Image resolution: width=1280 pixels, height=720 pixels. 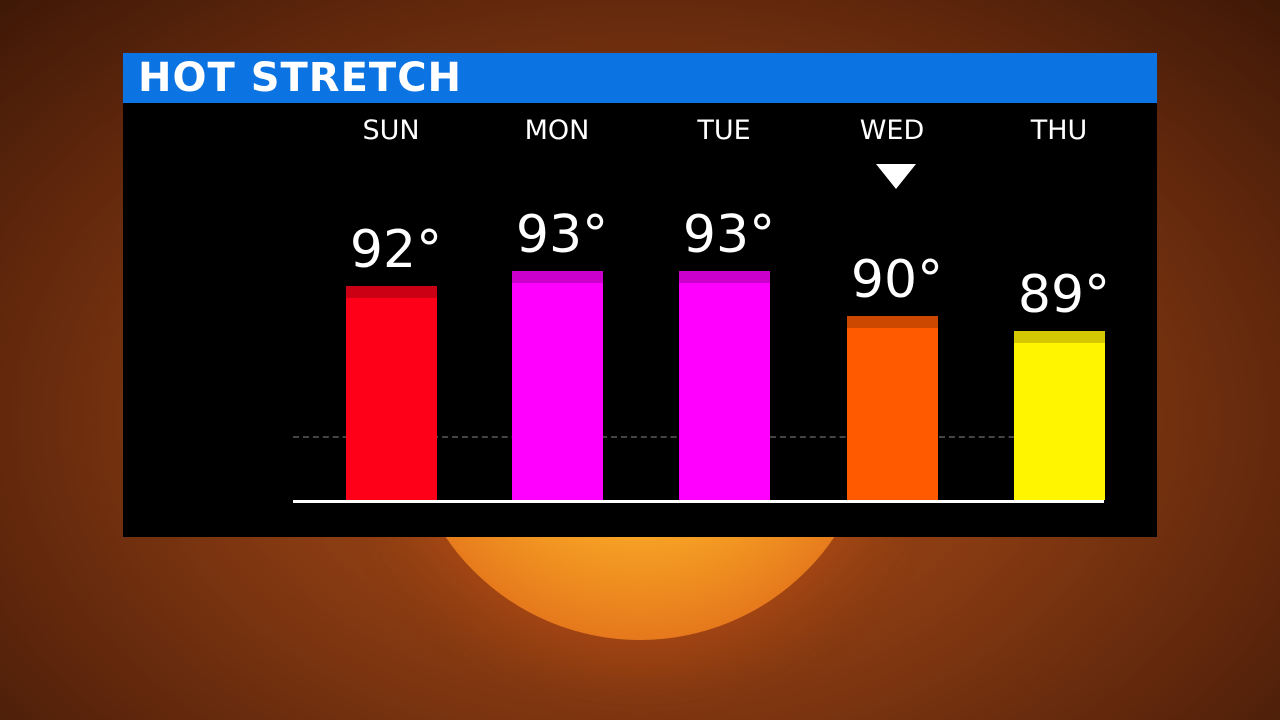 What do you see at coordinates (897, 280) in the screenshot?
I see `value-label-wed: 90°` at bounding box center [897, 280].